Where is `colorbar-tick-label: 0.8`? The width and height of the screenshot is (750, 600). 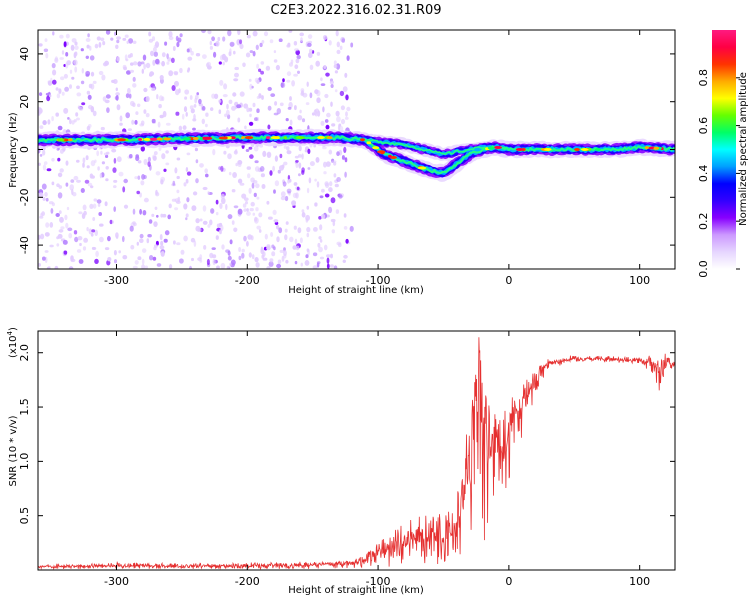 colorbar-tick-label: 0.8 is located at coordinates (703, 78).